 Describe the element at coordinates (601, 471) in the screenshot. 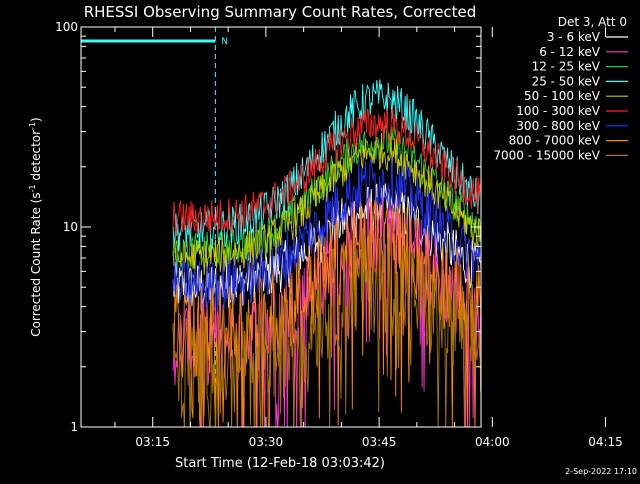

I see `timestamp: 2-Sep-2022 17:10` at that location.